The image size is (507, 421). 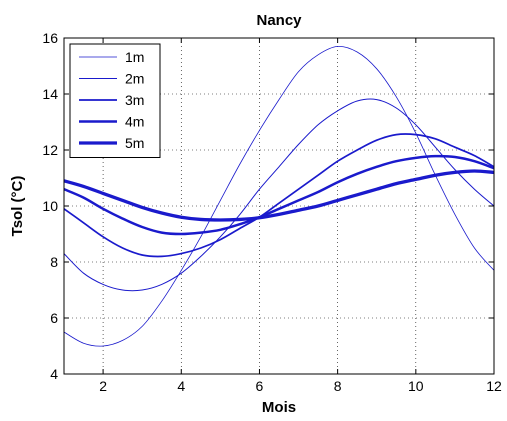 What do you see at coordinates (115, 100) in the screenshot?
I see `legend: 1m 2m 3m 4m 5m` at bounding box center [115, 100].